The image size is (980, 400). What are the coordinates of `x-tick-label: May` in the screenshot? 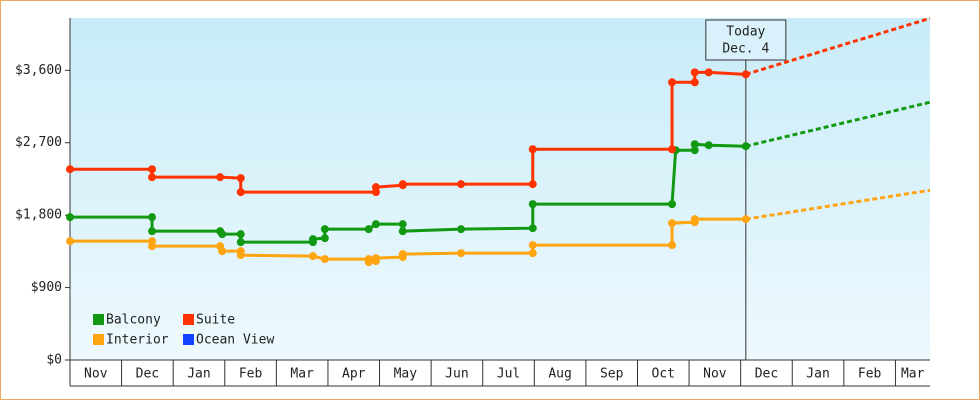 It's located at (406, 374).